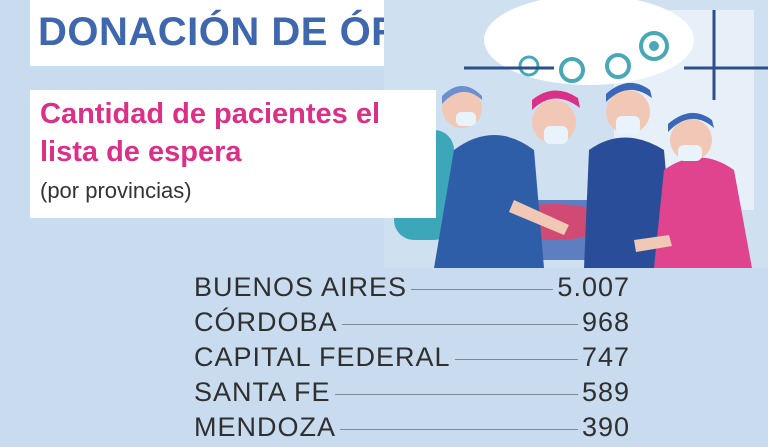 Image resolution: width=768 pixels, height=447 pixels. What do you see at coordinates (605, 357) in the screenshot?
I see `province-count: 747` at bounding box center [605, 357].